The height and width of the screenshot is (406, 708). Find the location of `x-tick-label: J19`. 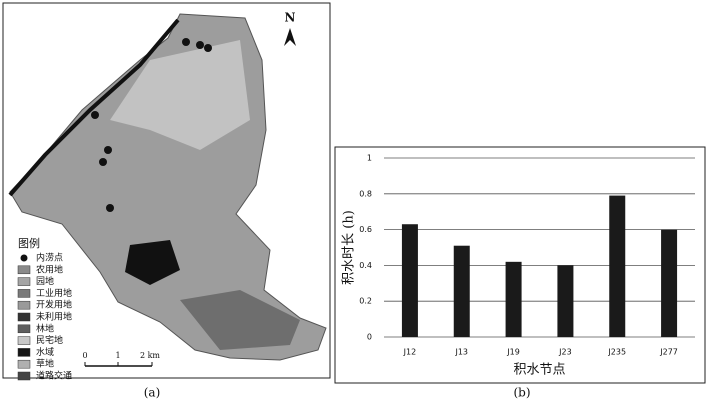

x-tick-label: J19 is located at coordinates (513, 352).